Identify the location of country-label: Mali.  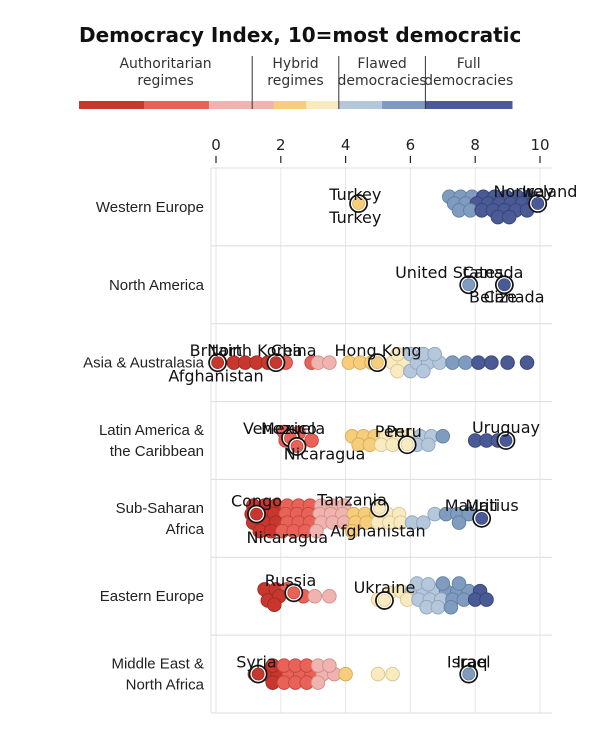
(481, 505).